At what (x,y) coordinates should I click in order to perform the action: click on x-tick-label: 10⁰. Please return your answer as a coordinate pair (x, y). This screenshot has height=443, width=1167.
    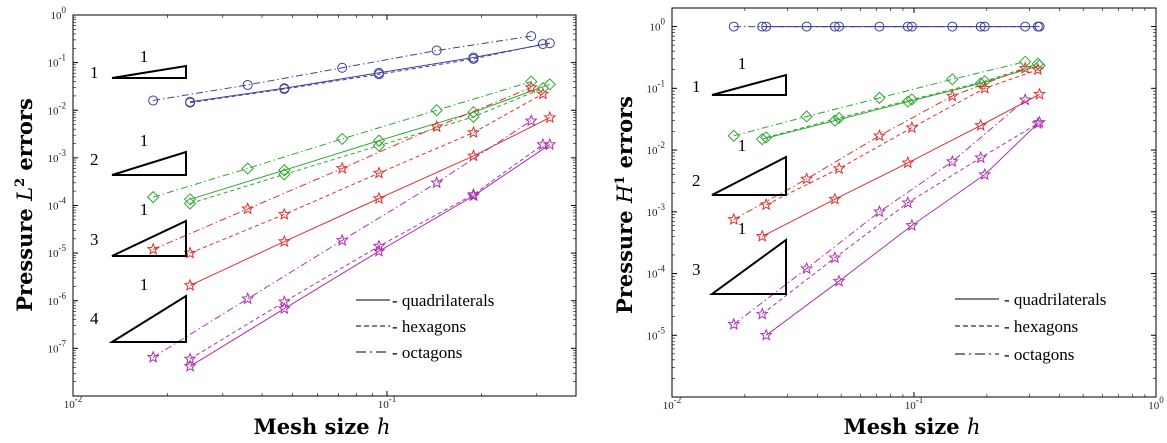
    Looking at the image, I should click on (1156, 403).